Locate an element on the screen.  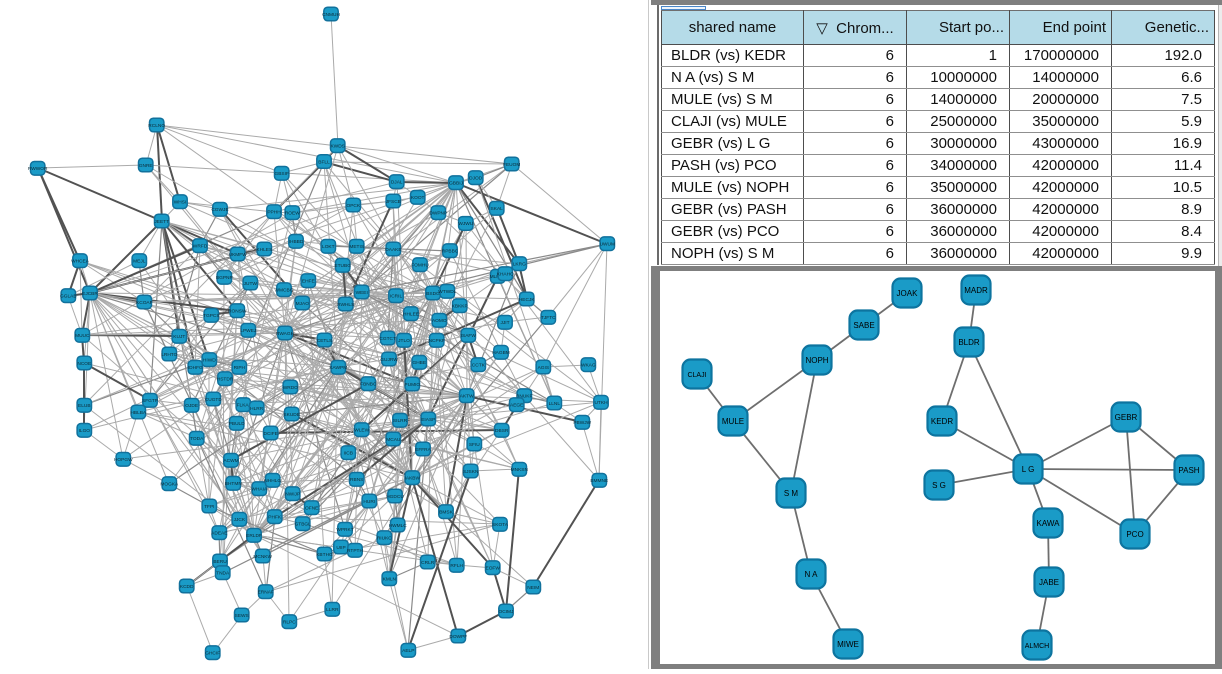
svg-text: UKMFW is located at coordinates (238, 255).